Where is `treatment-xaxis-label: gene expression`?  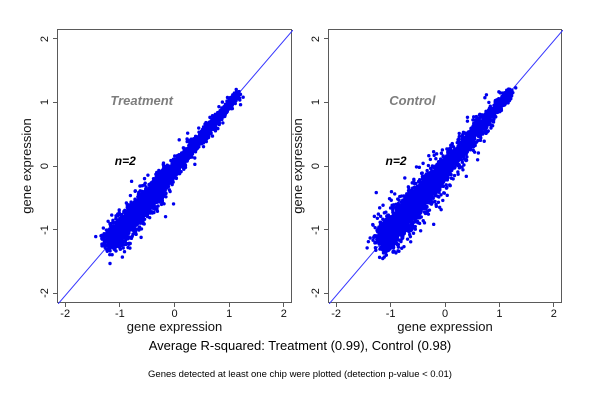 treatment-xaxis-label: gene expression is located at coordinates (174, 326).